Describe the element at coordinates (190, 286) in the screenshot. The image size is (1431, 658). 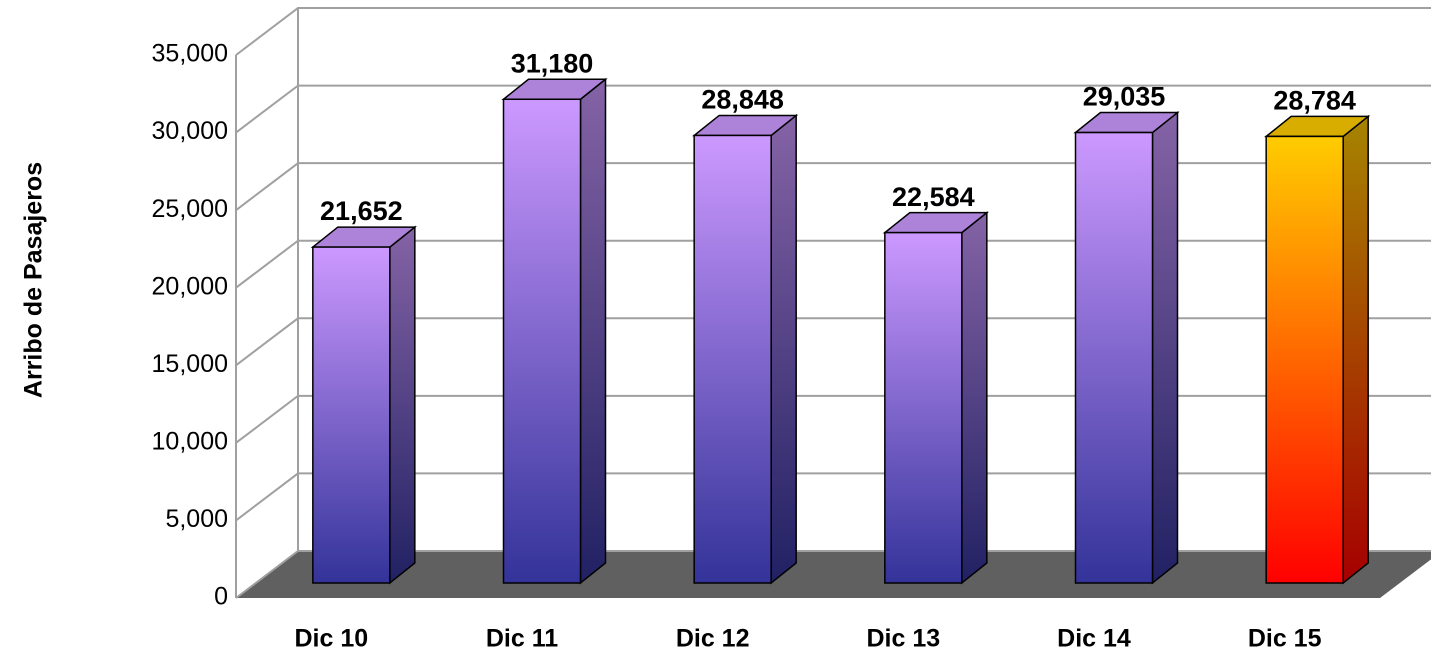
I see `y-tick-label: 20,000` at that location.